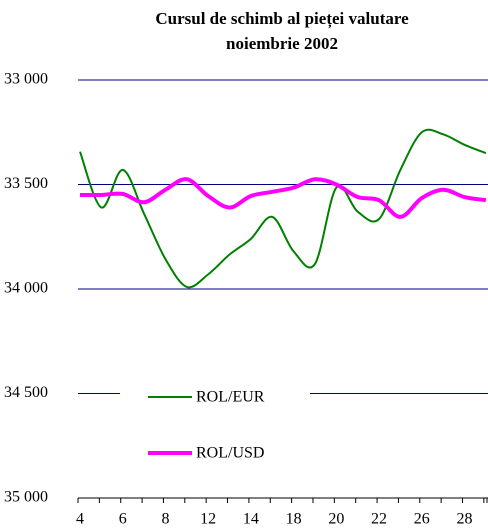 The width and height of the screenshot is (488, 531). I want to click on x-tick-label: 28, so click(465, 519).